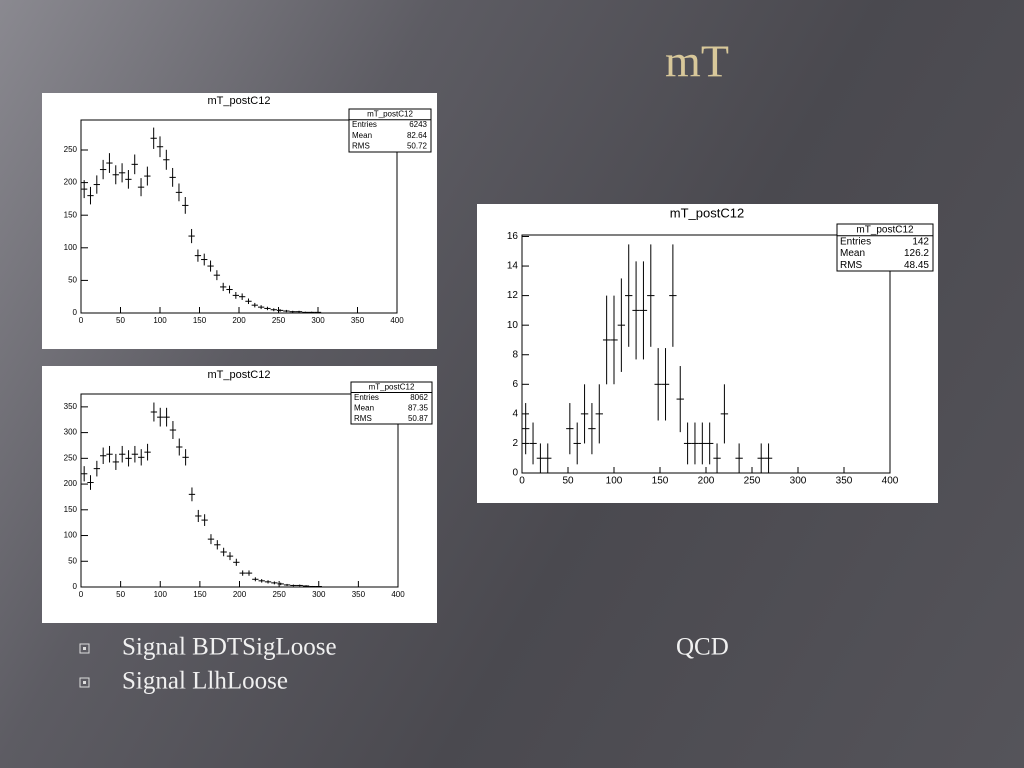 The image size is (1024, 768). I want to click on bullet-text: Signal LlhLoose, so click(205, 681).